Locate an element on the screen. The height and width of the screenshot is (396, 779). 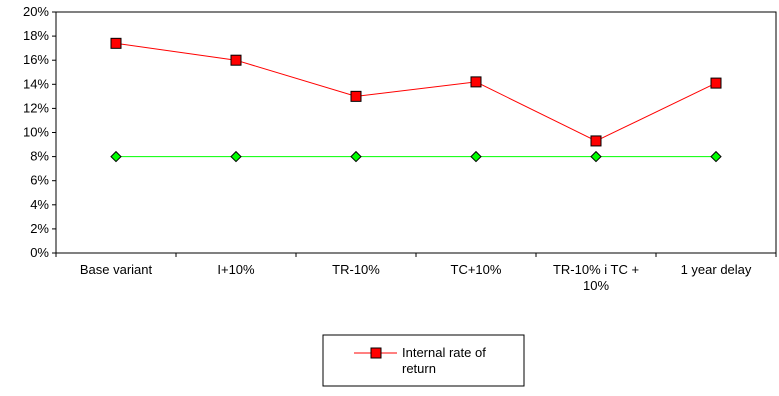
y-tick-label: 16% is located at coordinates (36, 59).